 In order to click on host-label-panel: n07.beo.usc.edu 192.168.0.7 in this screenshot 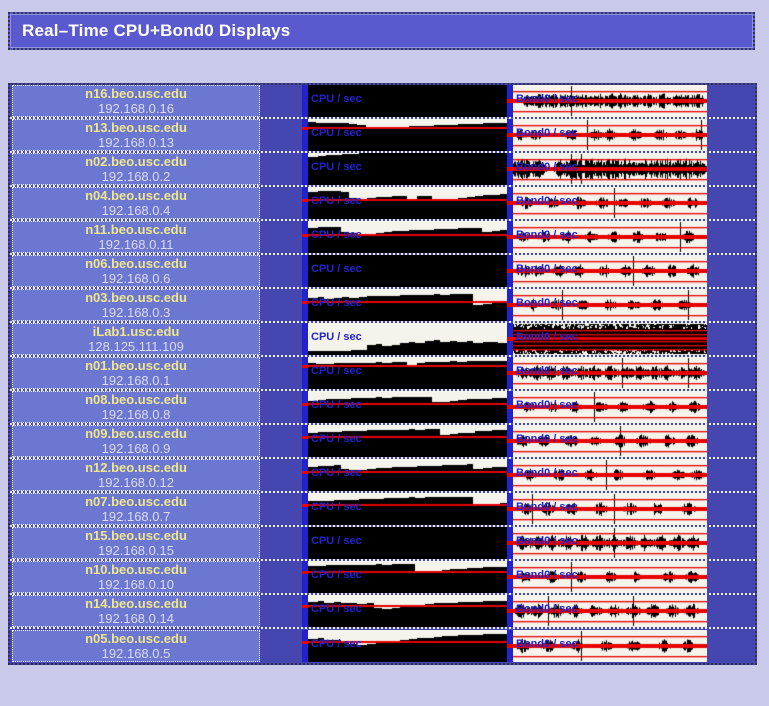, I will do `click(136, 509)`.